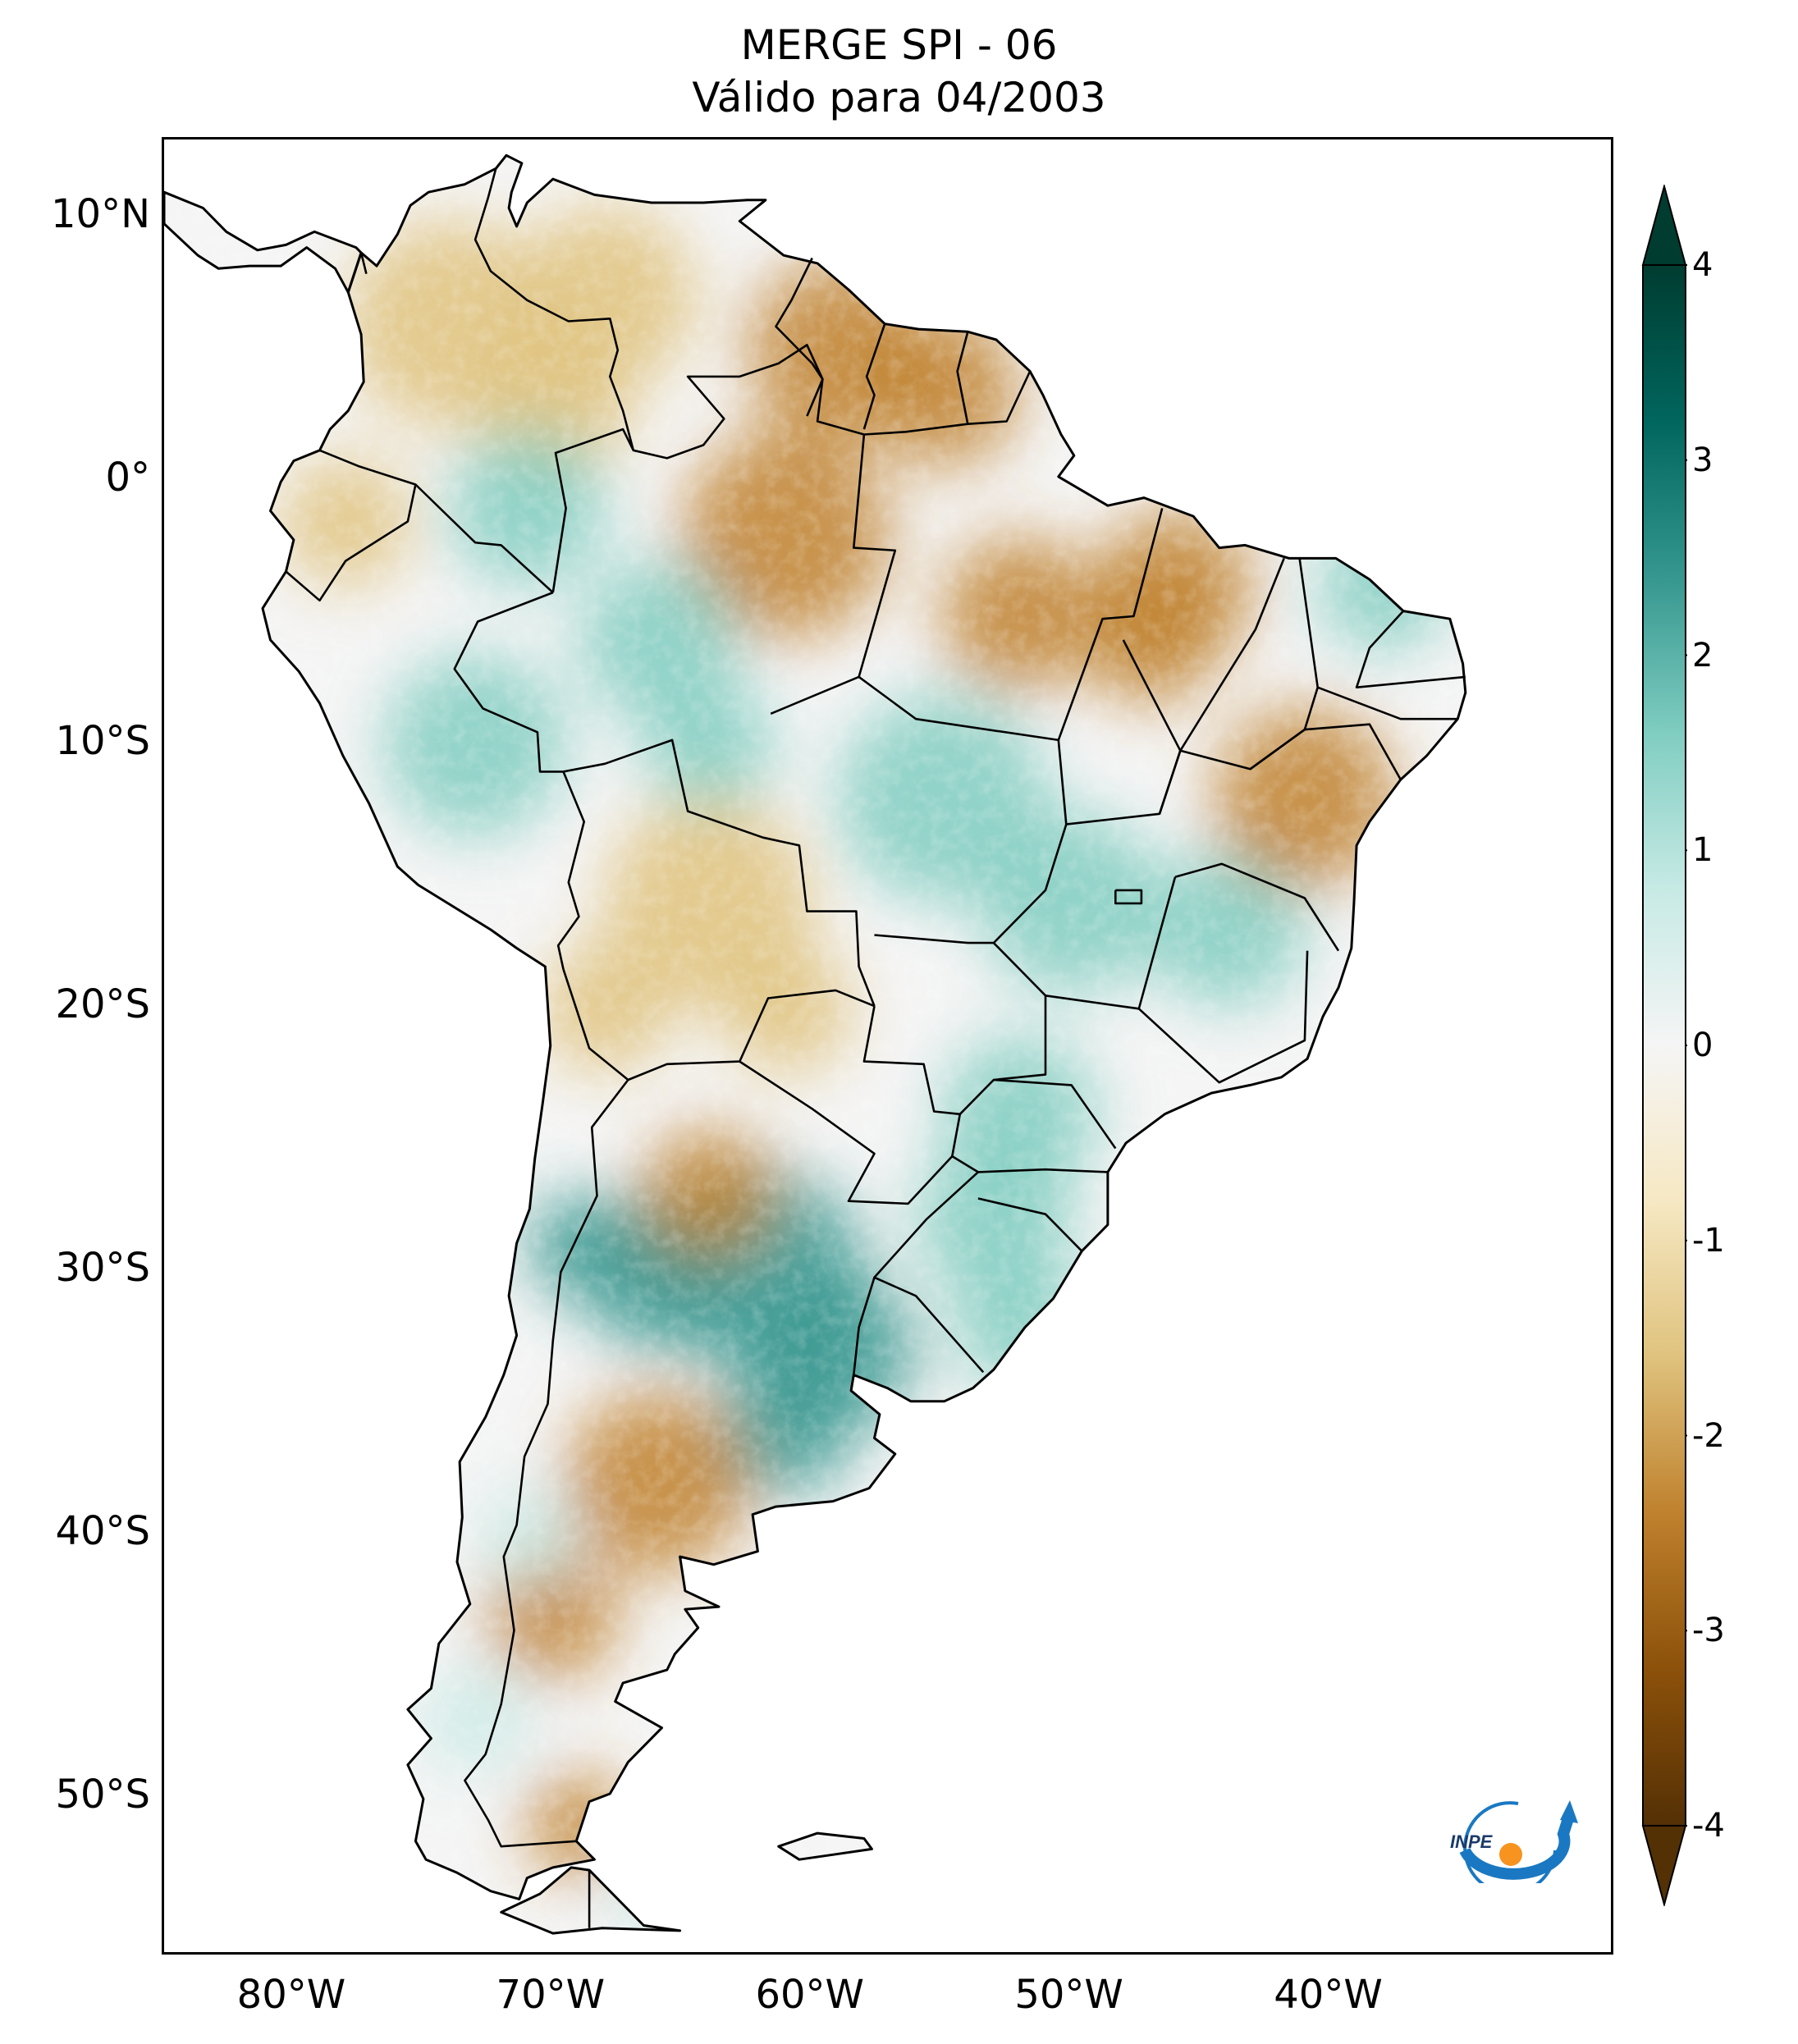 The image size is (1798, 2044). Describe the element at coordinates (1708, 1631) in the screenshot. I see `colorbar-tick-label: -3` at that location.